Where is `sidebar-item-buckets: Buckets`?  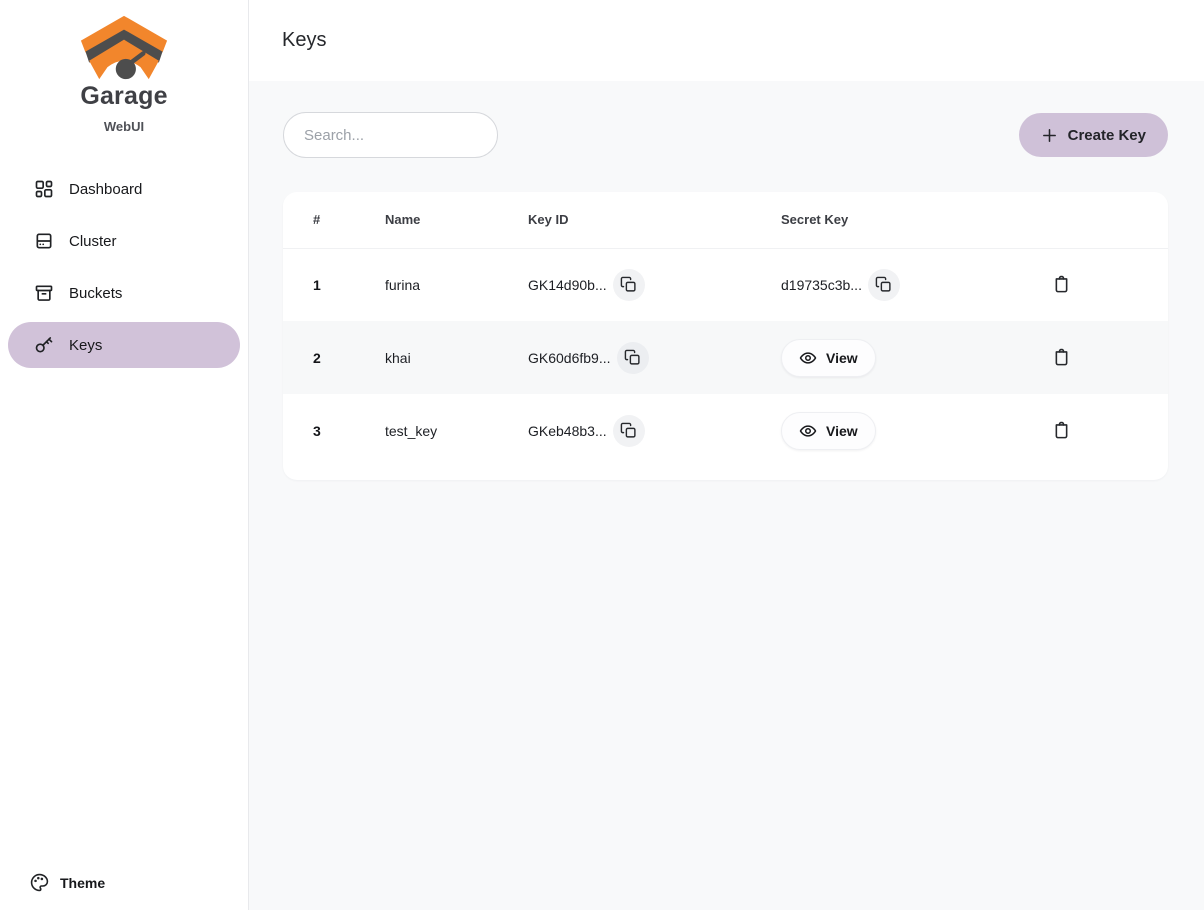
sidebar-item-buckets: Buckets is located at coordinates (124, 293).